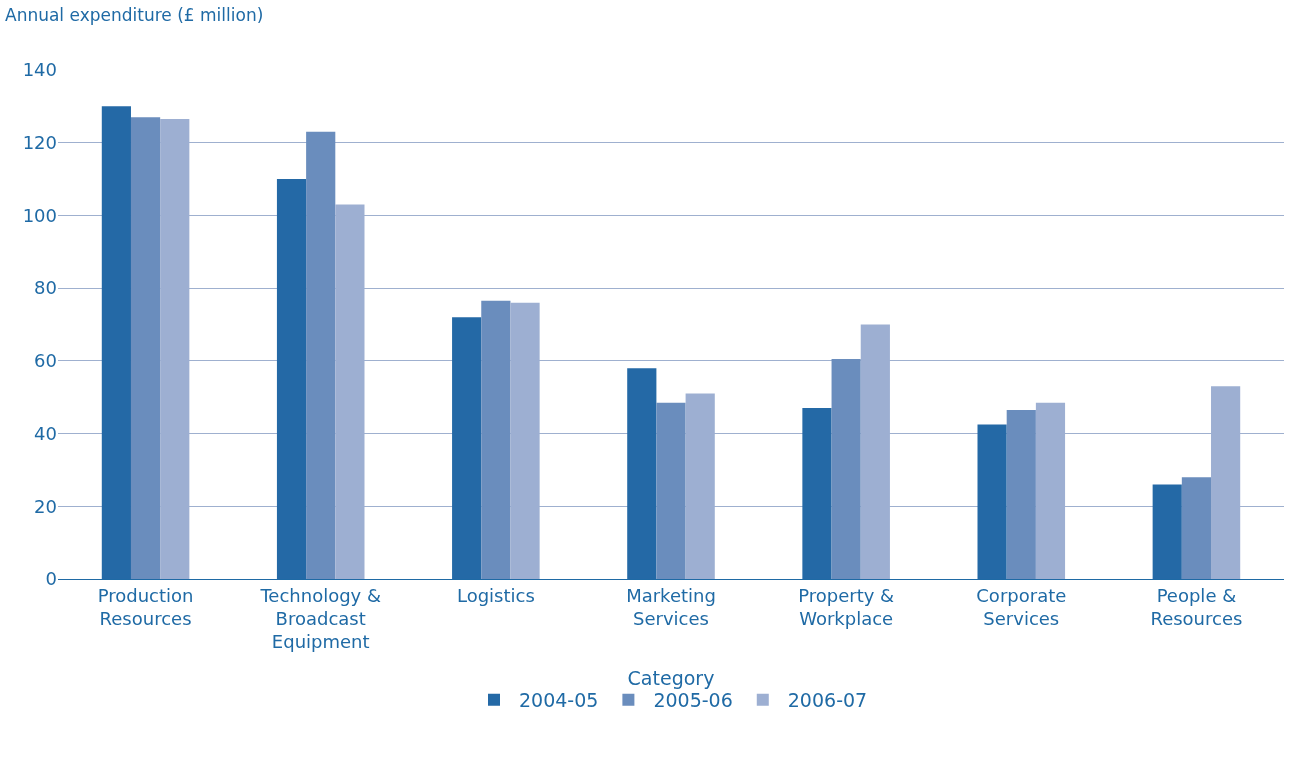 The height and width of the screenshot is (769, 1292). Describe the element at coordinates (51, 579) in the screenshot. I see `y-tick-label: 0` at that location.